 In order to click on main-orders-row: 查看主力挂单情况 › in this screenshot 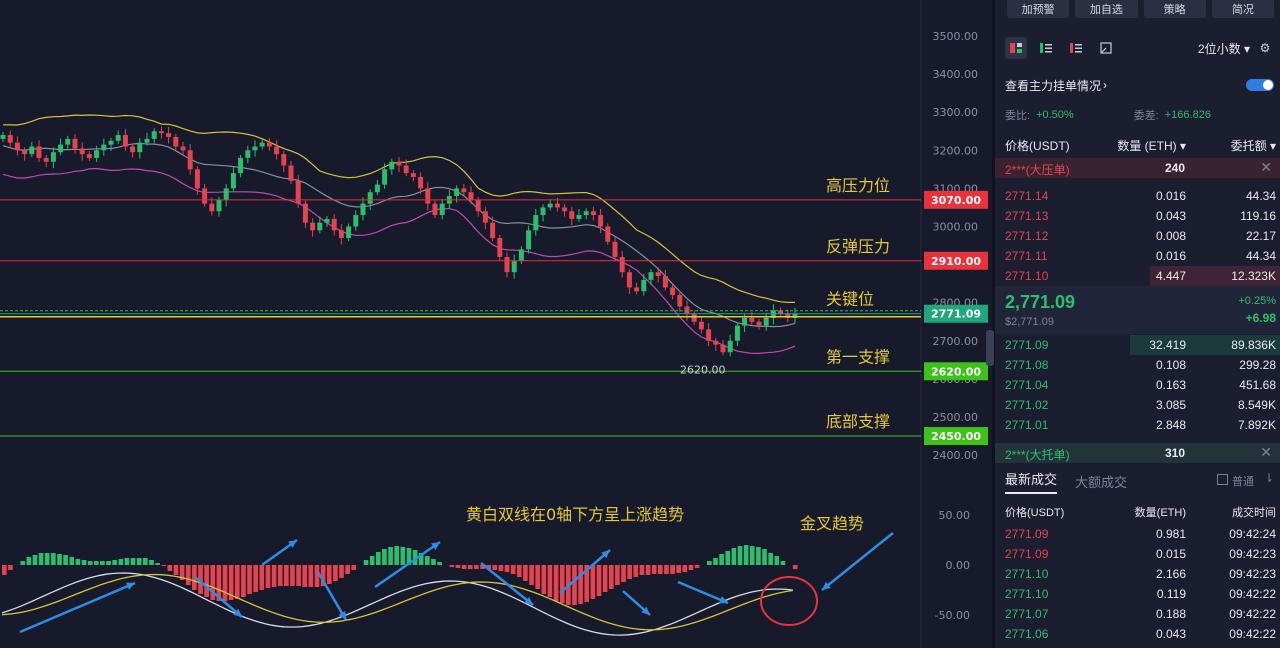, I will do `click(1137, 85)`.